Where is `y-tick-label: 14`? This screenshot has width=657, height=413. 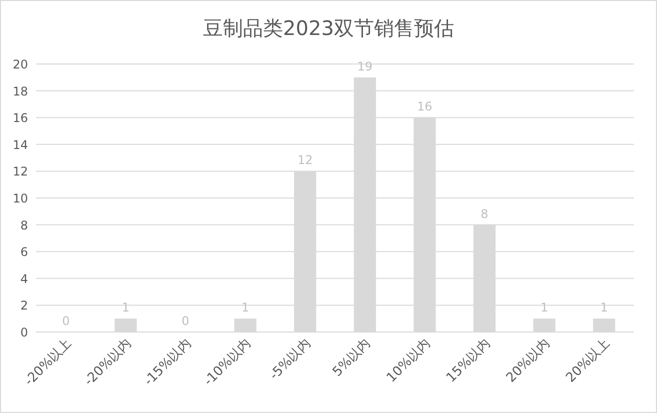
y-tick-label: 14 is located at coordinates (20, 145).